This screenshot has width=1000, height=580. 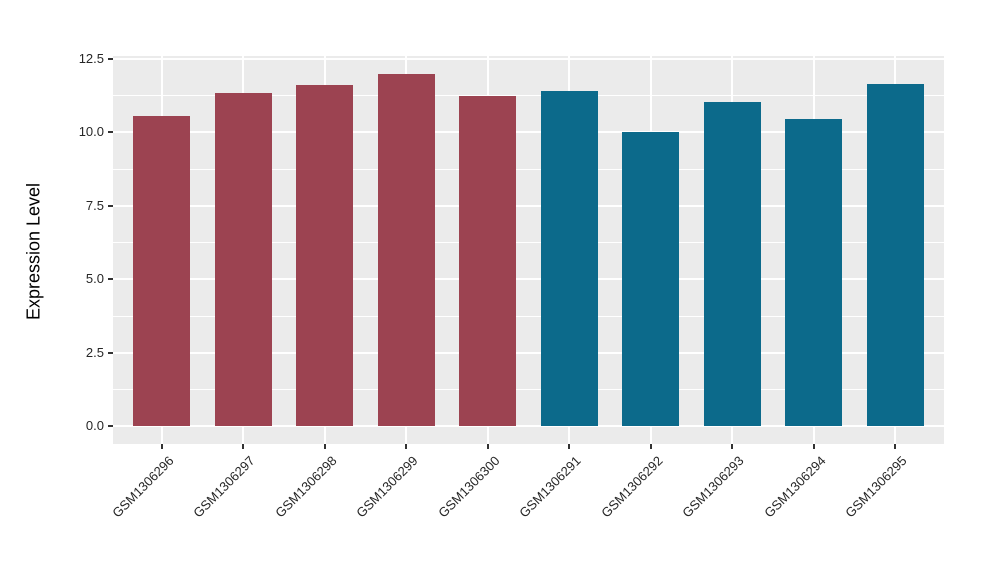 I want to click on y-tick-label: 0.0, so click(x=94, y=426).